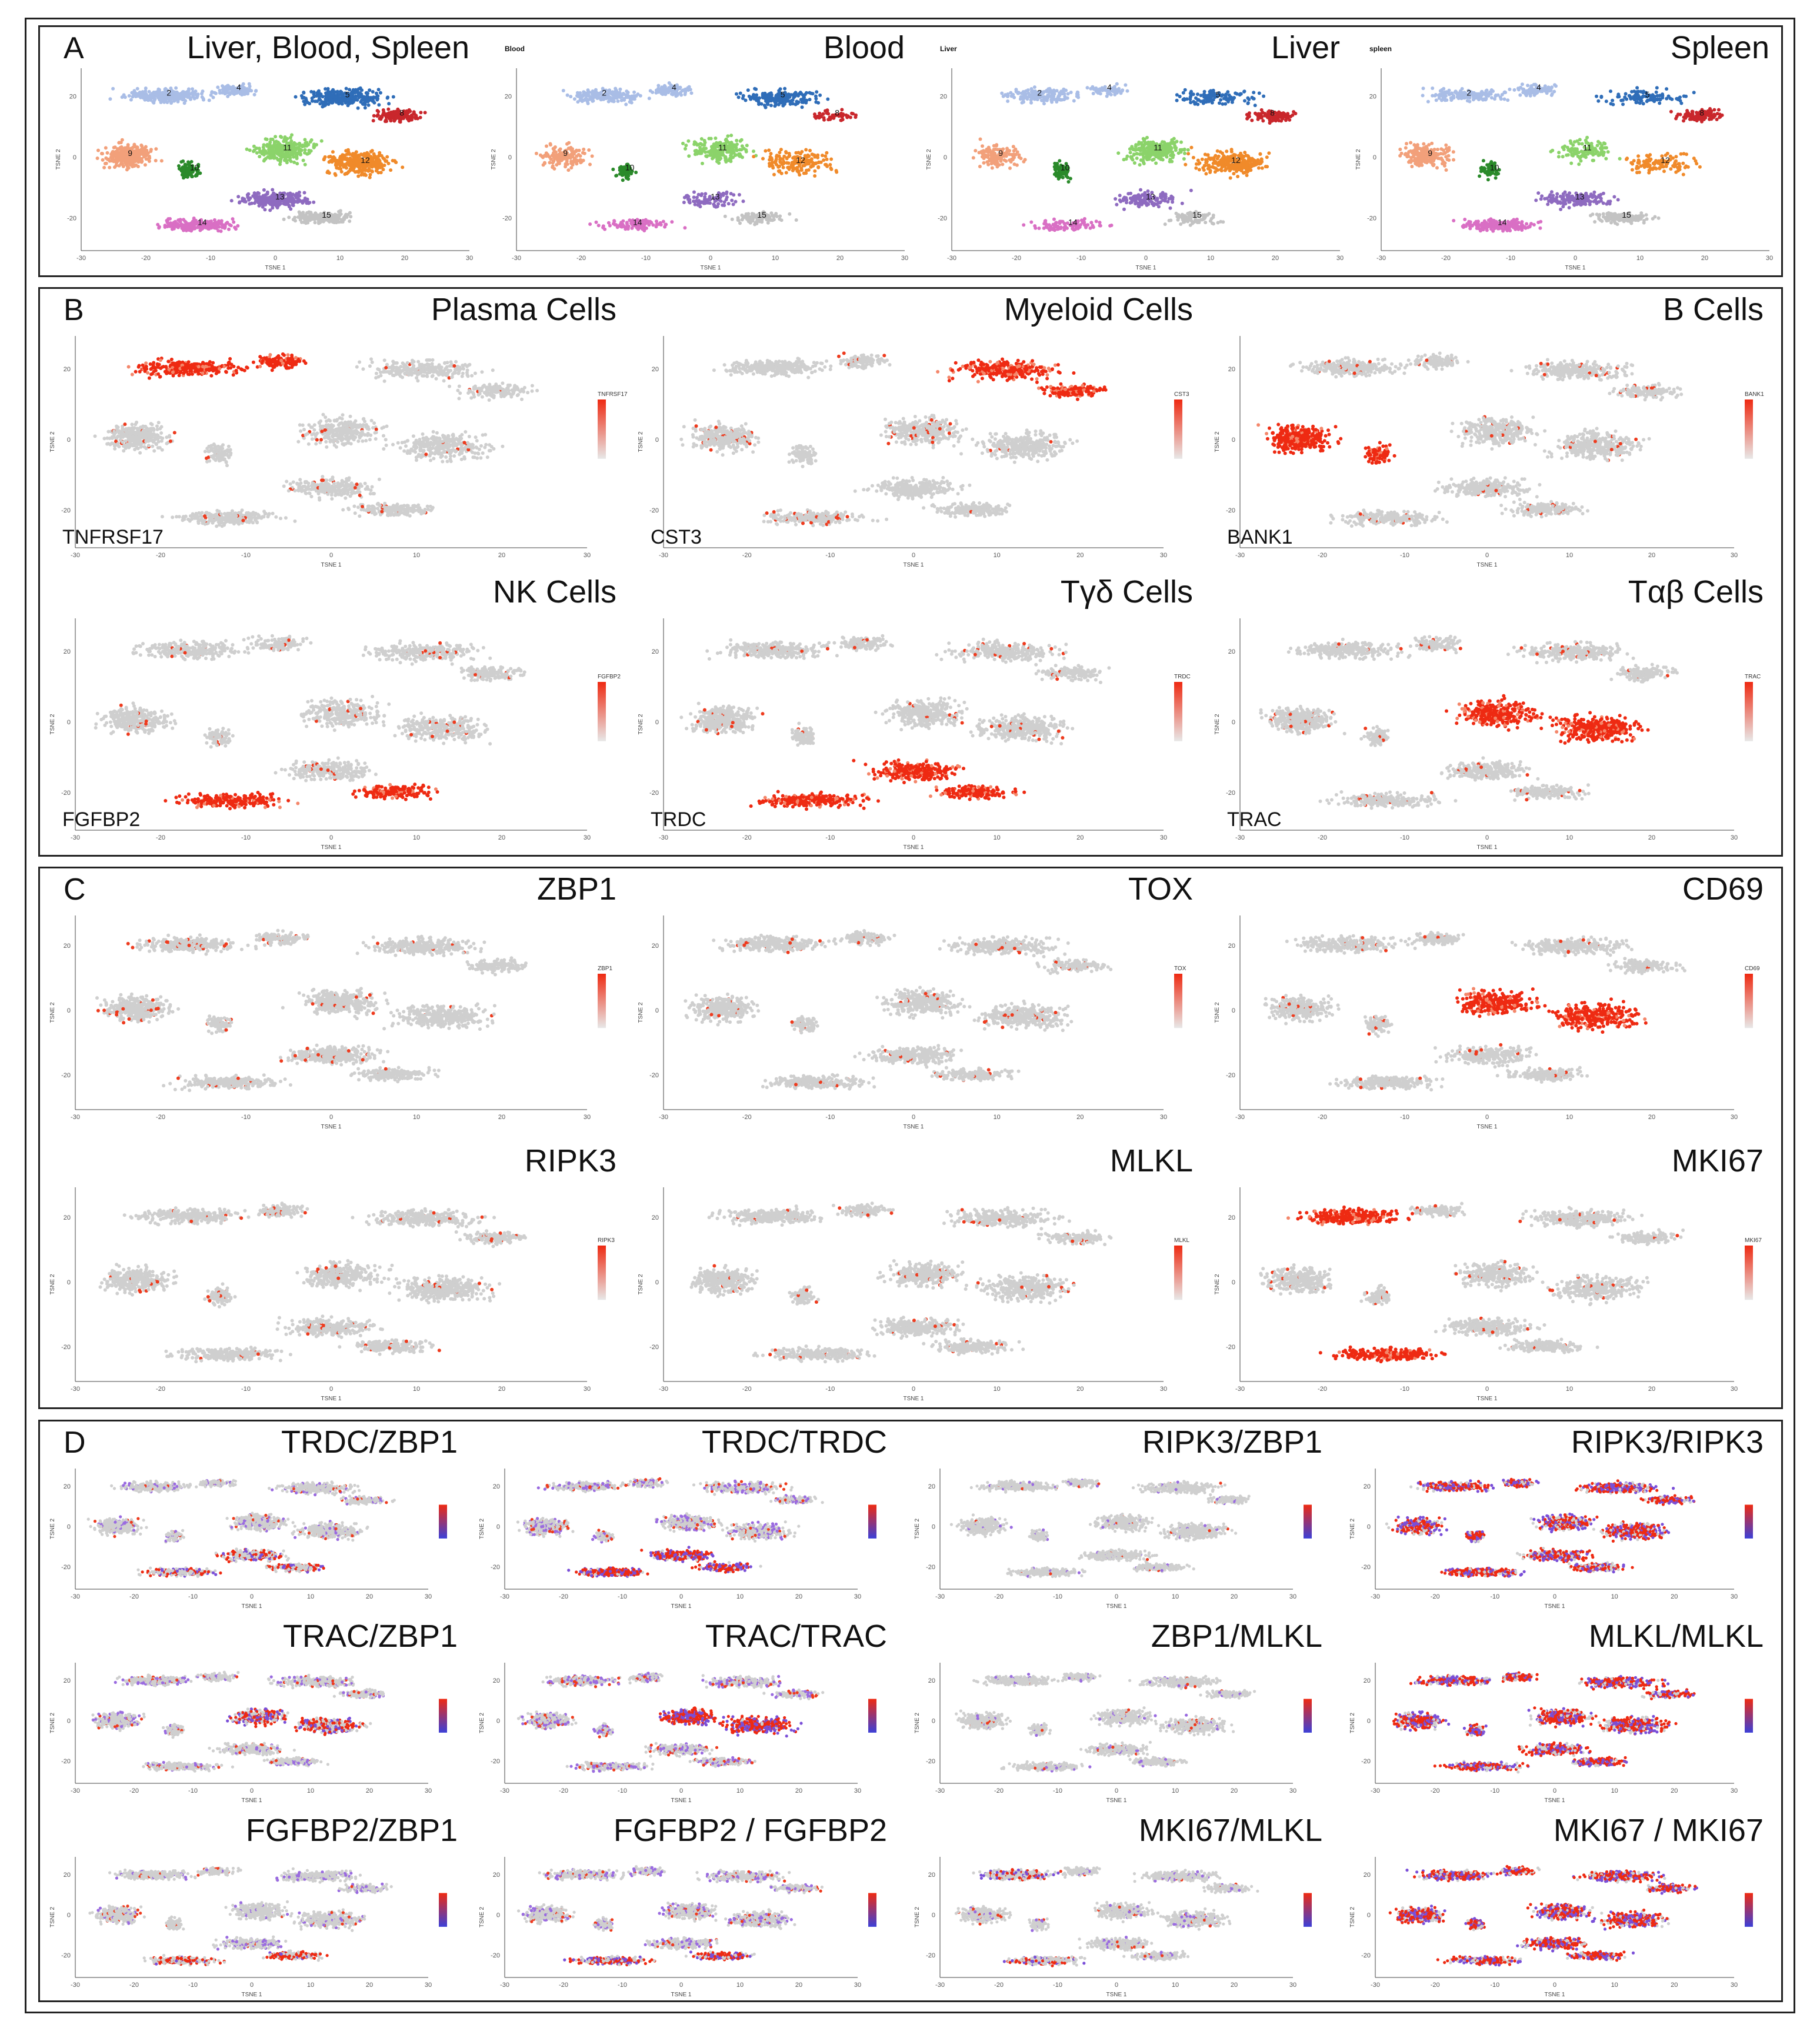  I want to click on x-tick-label: -30, so click(516, 258).